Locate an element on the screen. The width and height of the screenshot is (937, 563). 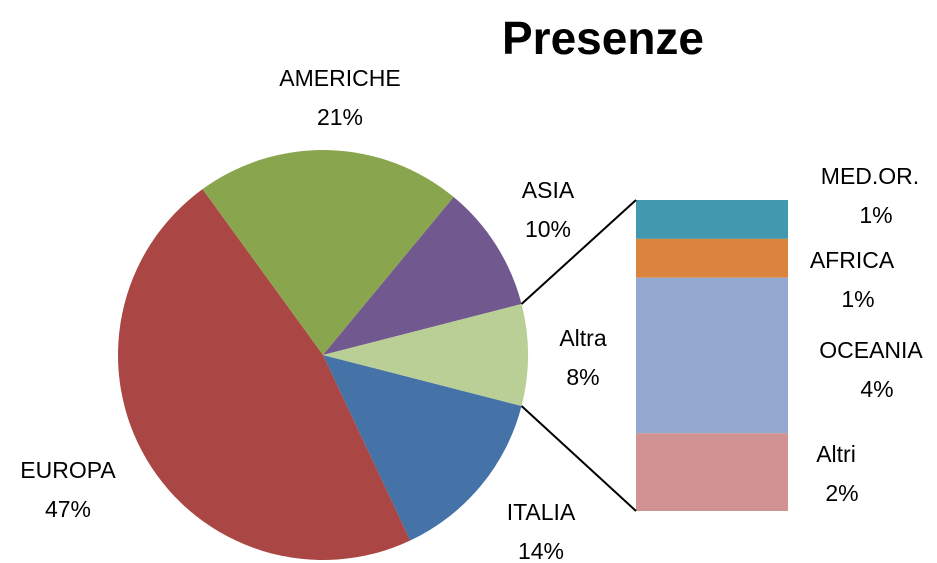
slice-value-label: 47% is located at coordinates (68, 509).